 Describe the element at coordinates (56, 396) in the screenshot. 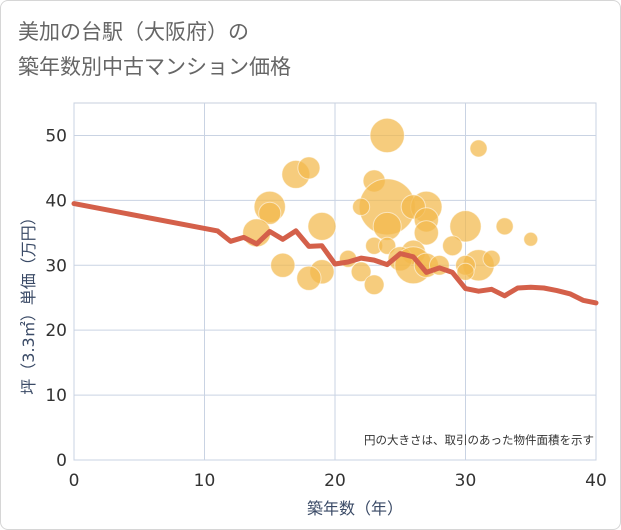

I see `y-tick-label: 10` at that location.